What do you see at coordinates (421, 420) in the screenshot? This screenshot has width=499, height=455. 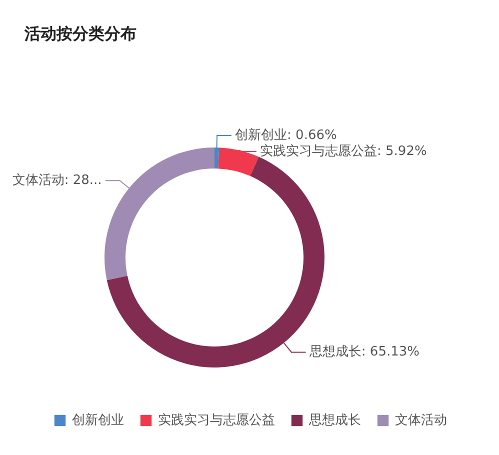 I see `legend-label: 文体活动` at bounding box center [421, 420].